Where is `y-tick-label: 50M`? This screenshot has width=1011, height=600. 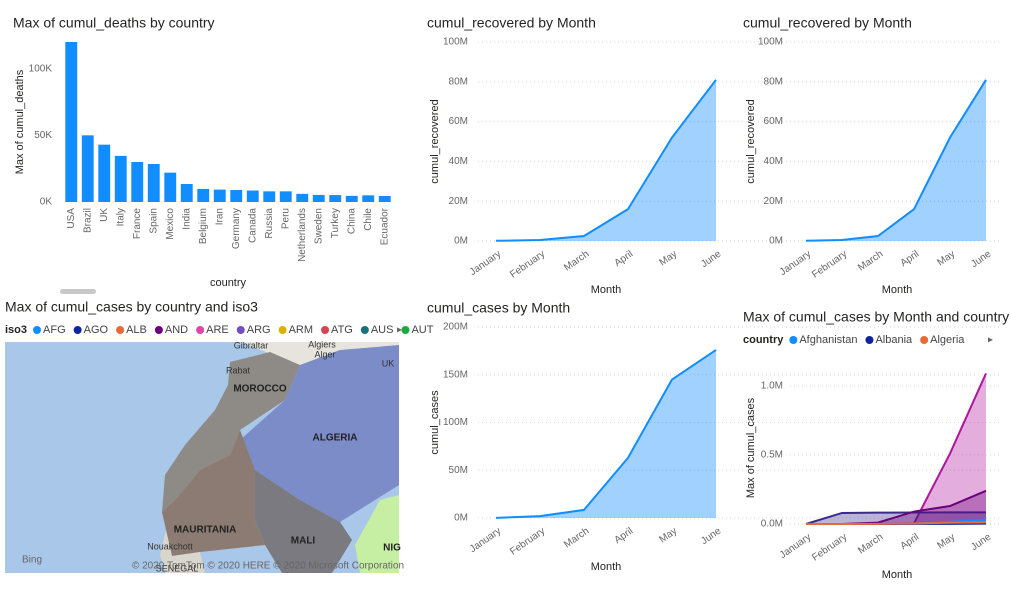
y-tick-label: 50M is located at coordinates (458, 470).